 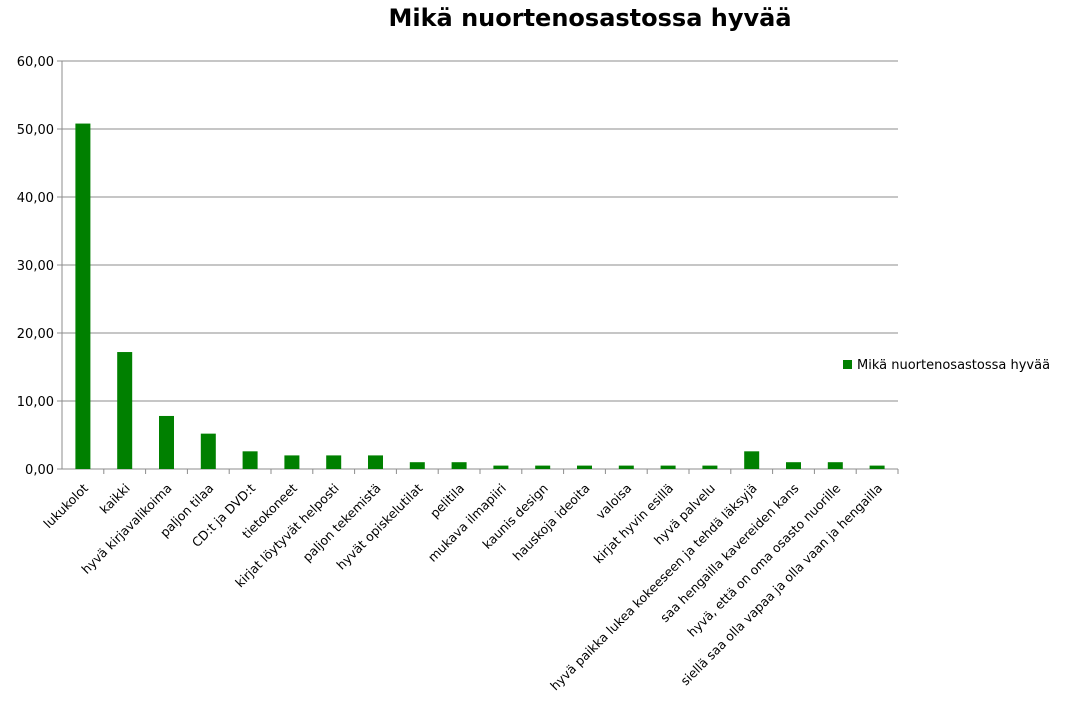 What do you see at coordinates (953, 365) in the screenshot?
I see `legend-label: Mikä nuortenosastossa hyvää` at bounding box center [953, 365].